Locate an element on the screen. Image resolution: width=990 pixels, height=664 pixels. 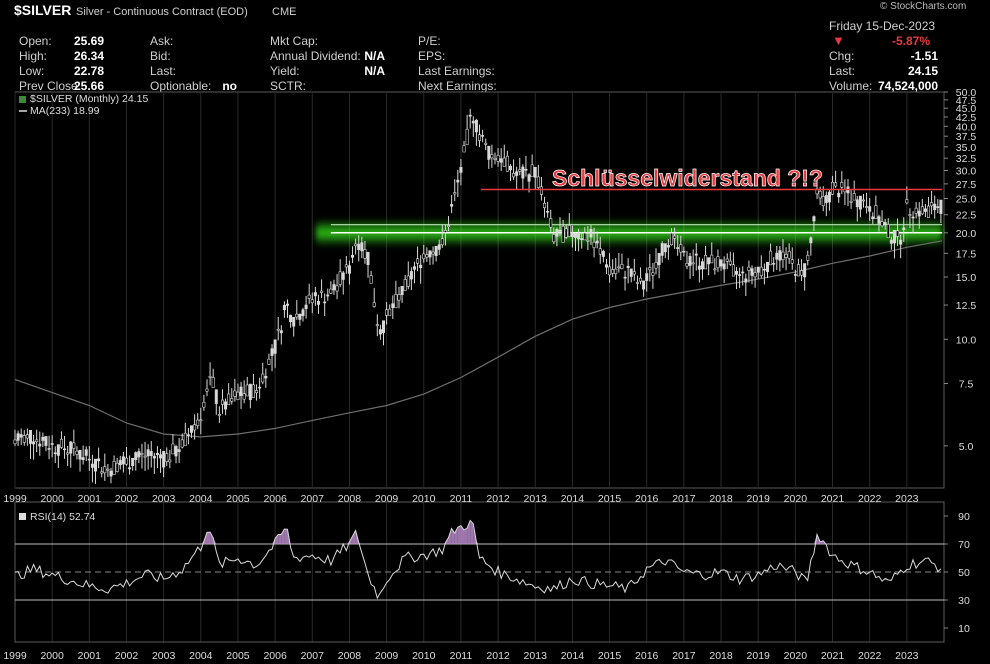
y-tick-label: 42.5 is located at coordinates (966, 118).